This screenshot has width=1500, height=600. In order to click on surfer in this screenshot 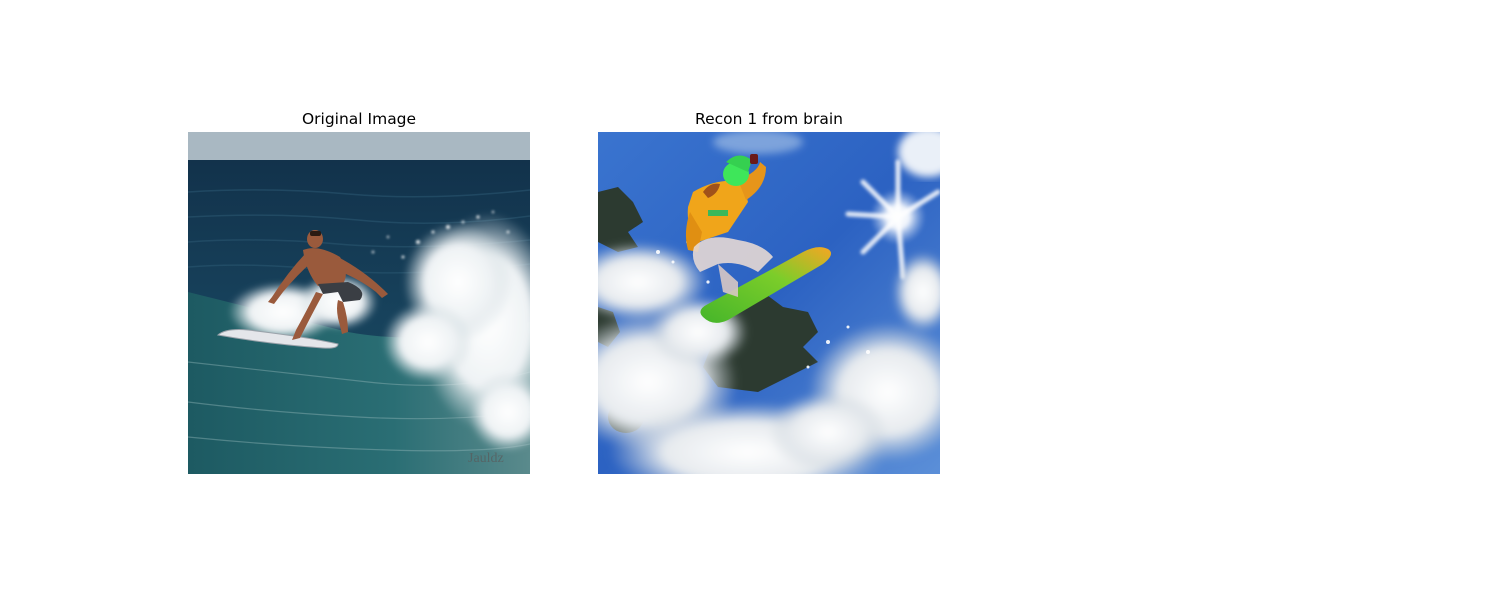, I will do `click(328, 285)`.